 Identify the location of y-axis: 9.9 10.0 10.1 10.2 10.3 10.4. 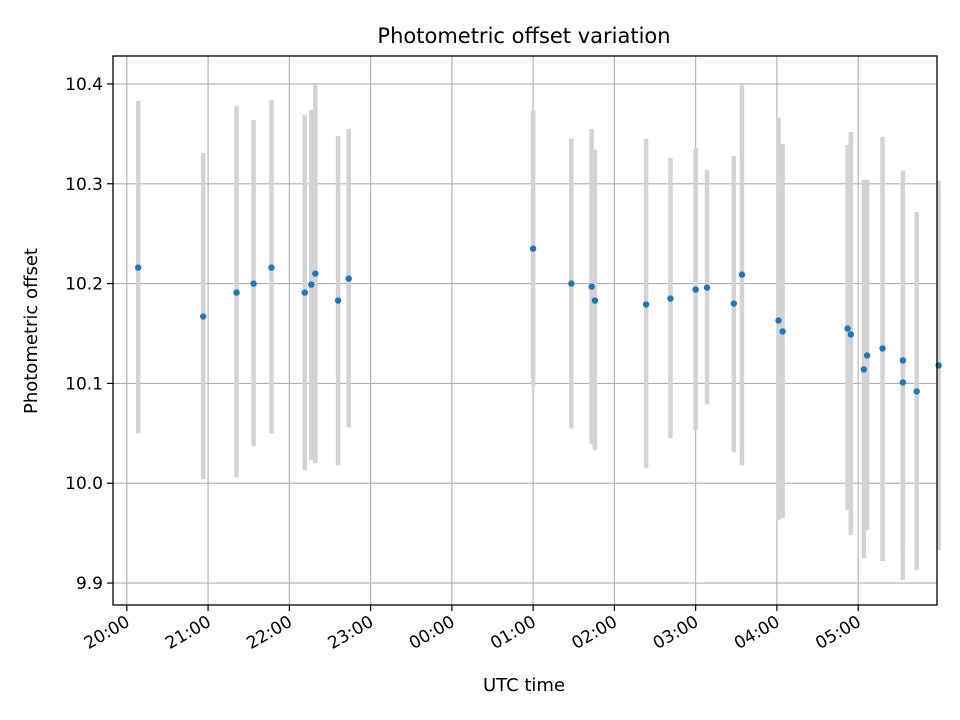
(89, 334).